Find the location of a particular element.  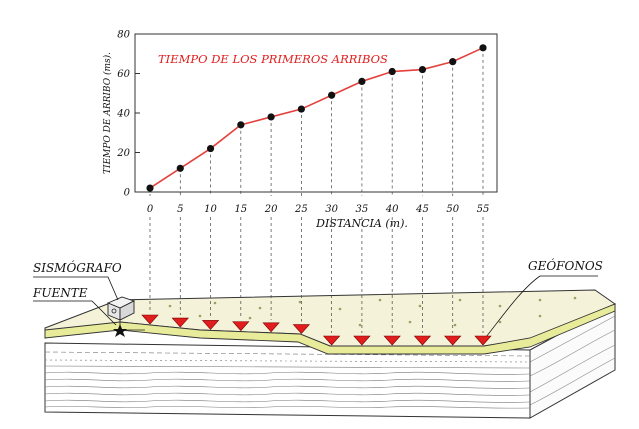

x-tick-label: 35 is located at coordinates (362, 209).